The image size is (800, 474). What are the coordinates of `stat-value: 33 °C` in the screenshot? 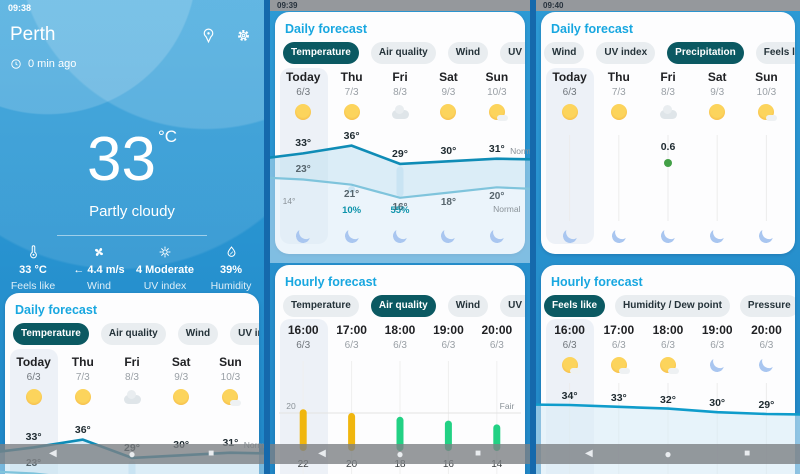 It's located at (33, 270).